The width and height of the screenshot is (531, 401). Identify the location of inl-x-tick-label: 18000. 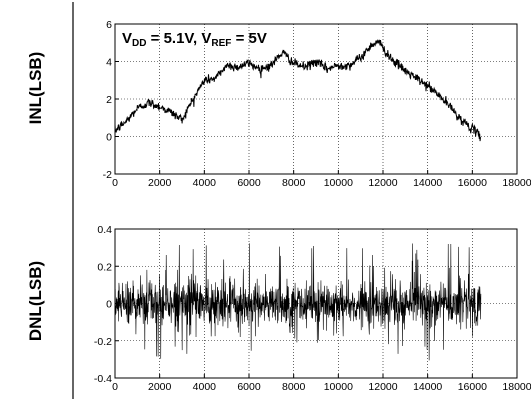
(516, 183).